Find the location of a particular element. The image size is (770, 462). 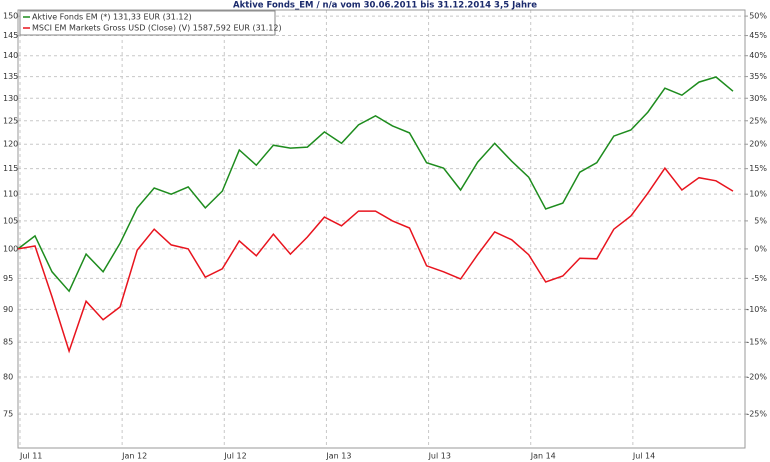

x-tick-label: Jan 12 is located at coordinates (134, 456).